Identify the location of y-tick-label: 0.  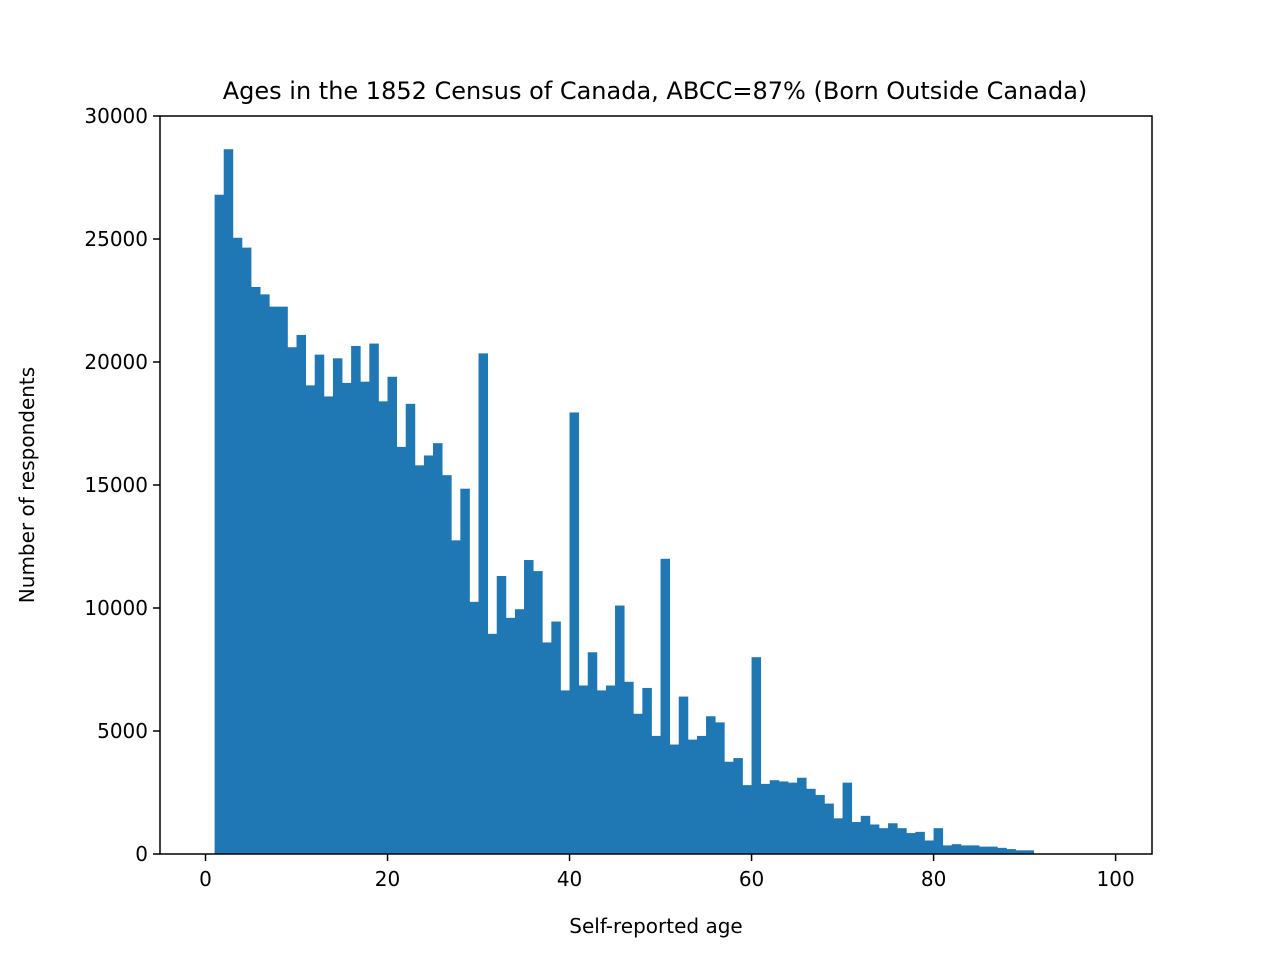
(141, 854).